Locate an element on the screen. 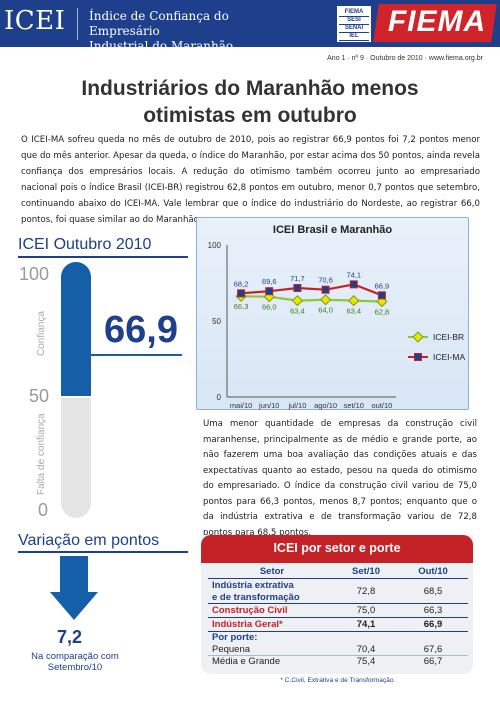 This screenshot has width=500, height=706. table-cell: 75,4 is located at coordinates (366, 661).